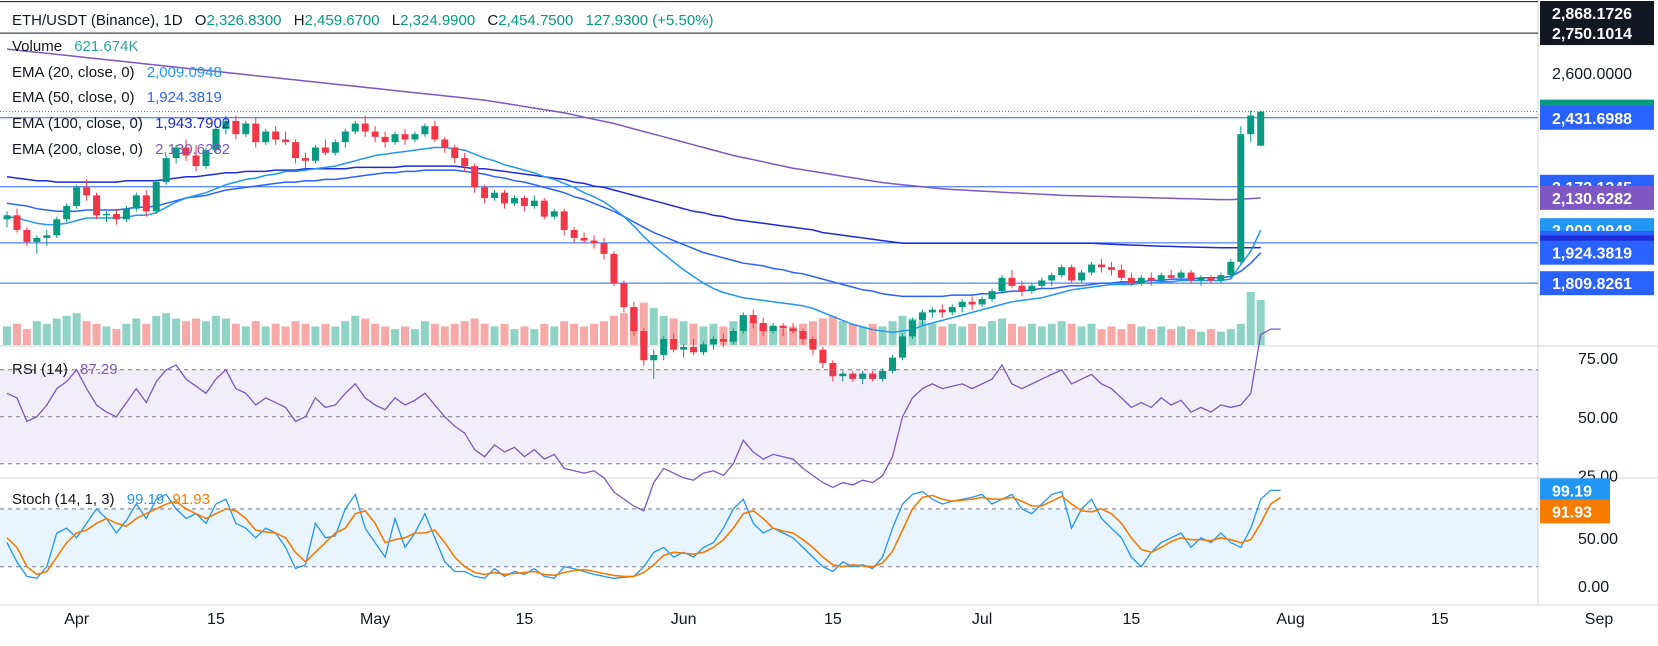 The width and height of the screenshot is (1658, 646). Describe the element at coordinates (1572, 491) in the screenshot. I see `stoch-k-tag-text: 99.19` at that location.